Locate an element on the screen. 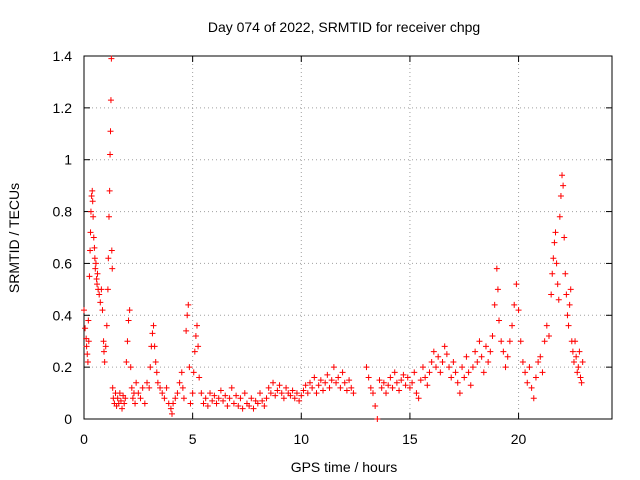  y-tick-label: 1.4 is located at coordinates (63, 56).